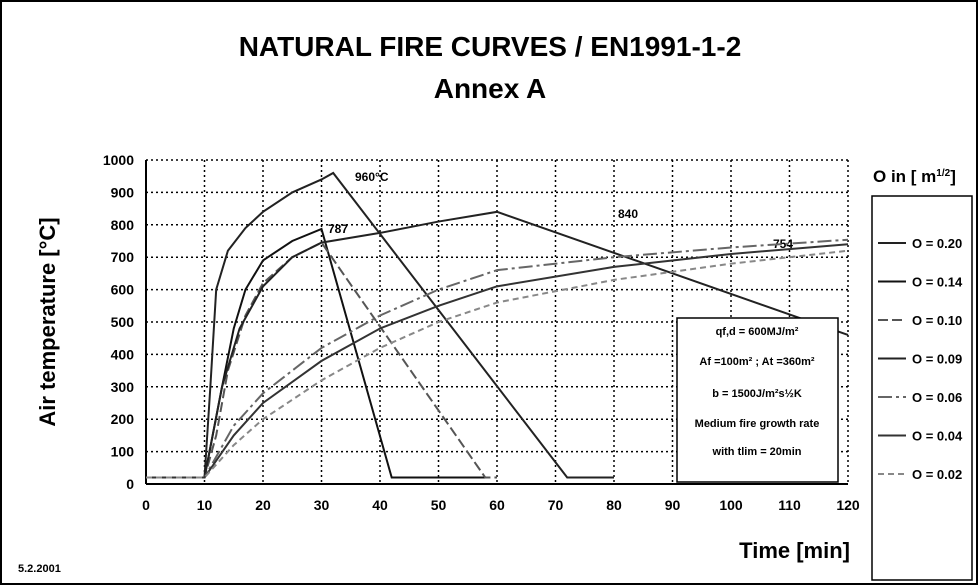 This screenshot has width=978, height=585. I want to click on x-tick-label: 100, so click(731, 505).